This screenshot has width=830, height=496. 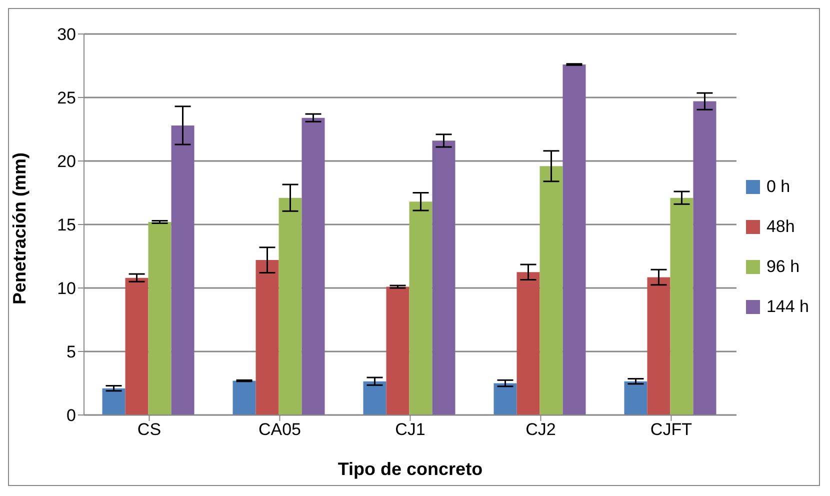 I want to click on legend-label: 96 h, so click(x=783, y=267).